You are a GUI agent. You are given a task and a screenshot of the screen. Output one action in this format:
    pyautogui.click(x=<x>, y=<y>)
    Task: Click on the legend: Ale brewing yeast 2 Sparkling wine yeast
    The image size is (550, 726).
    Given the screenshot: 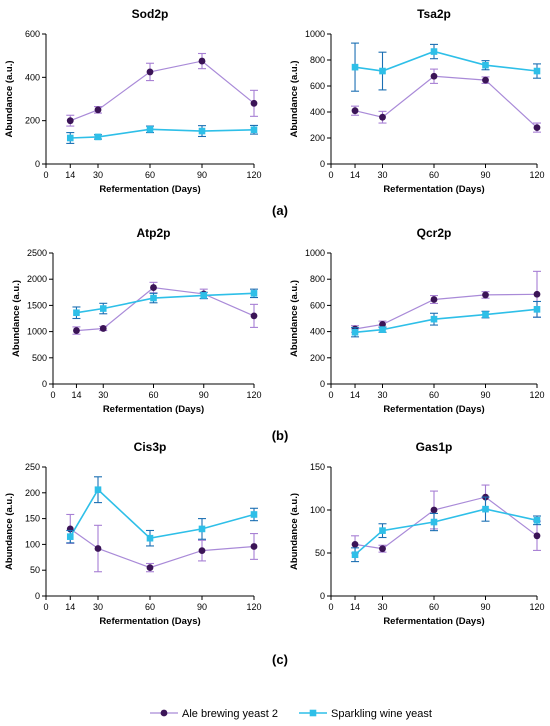 What is the action you would take?
    pyautogui.click(x=291, y=714)
    